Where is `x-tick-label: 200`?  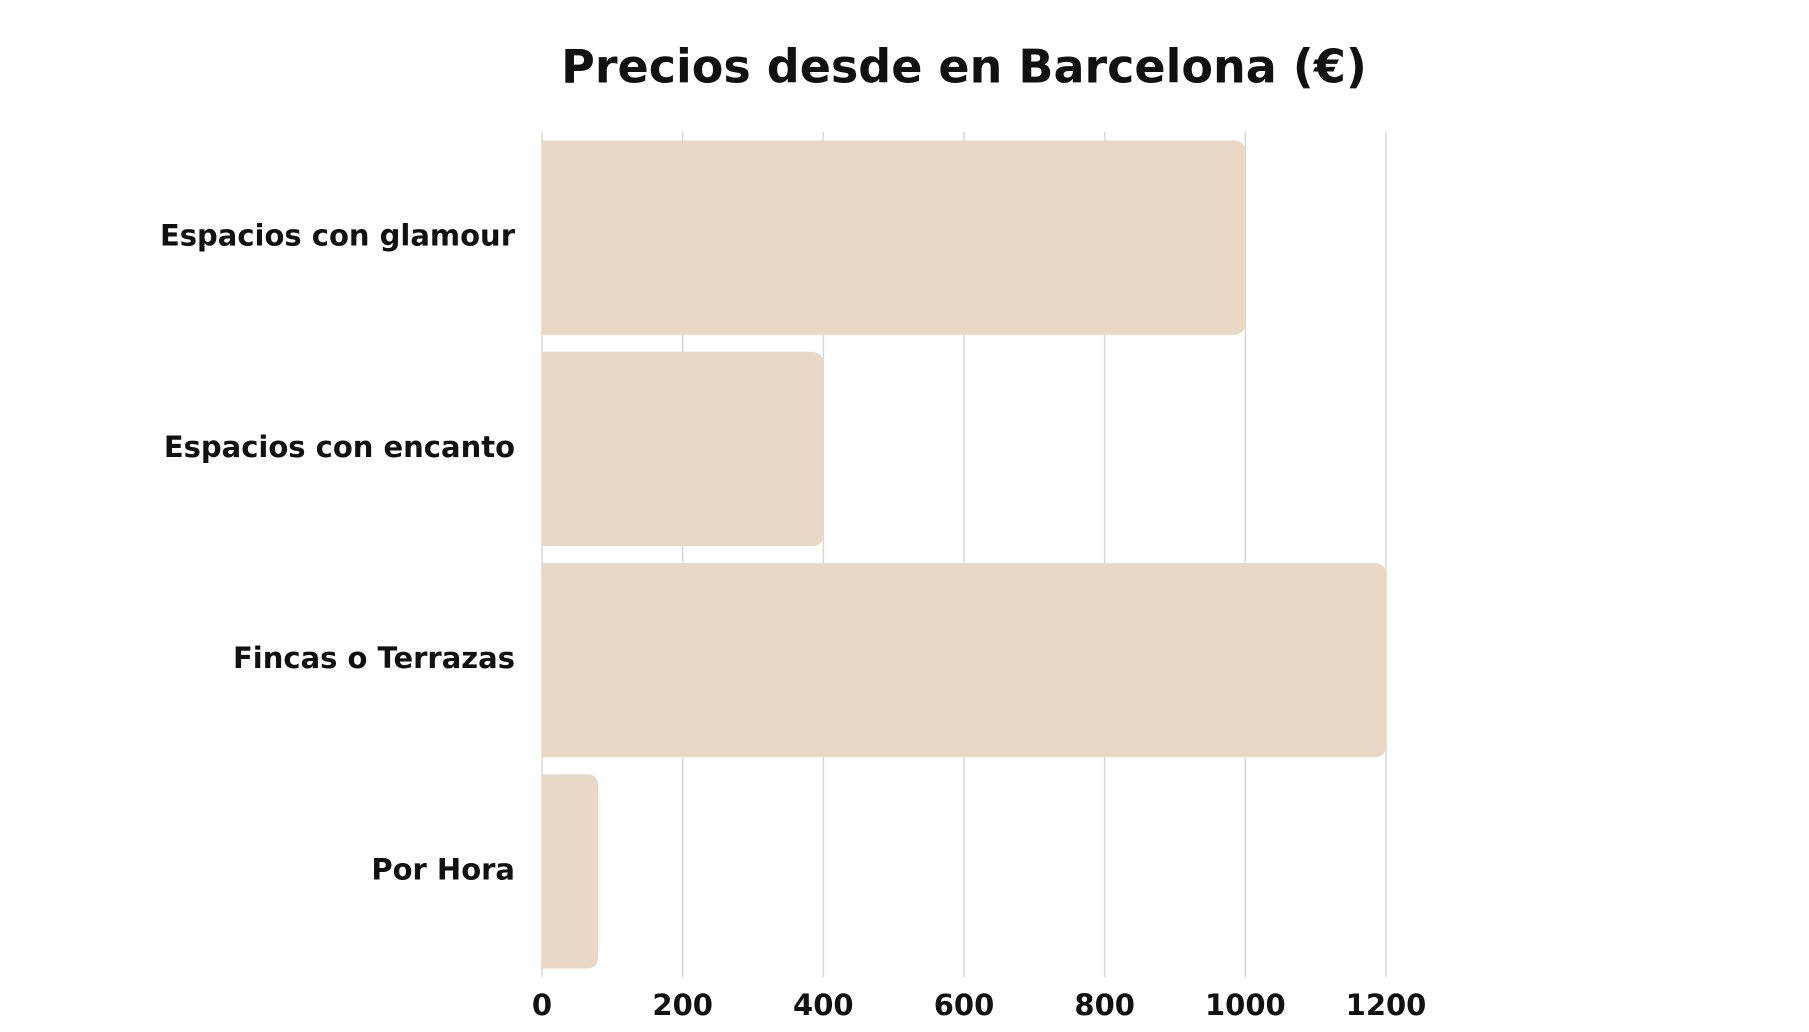 x-tick-label: 200 is located at coordinates (682, 1005).